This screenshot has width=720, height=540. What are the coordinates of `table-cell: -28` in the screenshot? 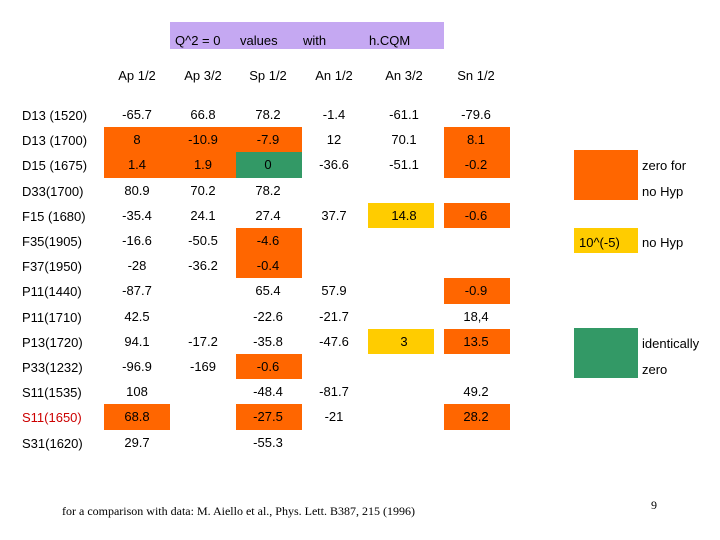 It's located at (137, 266).